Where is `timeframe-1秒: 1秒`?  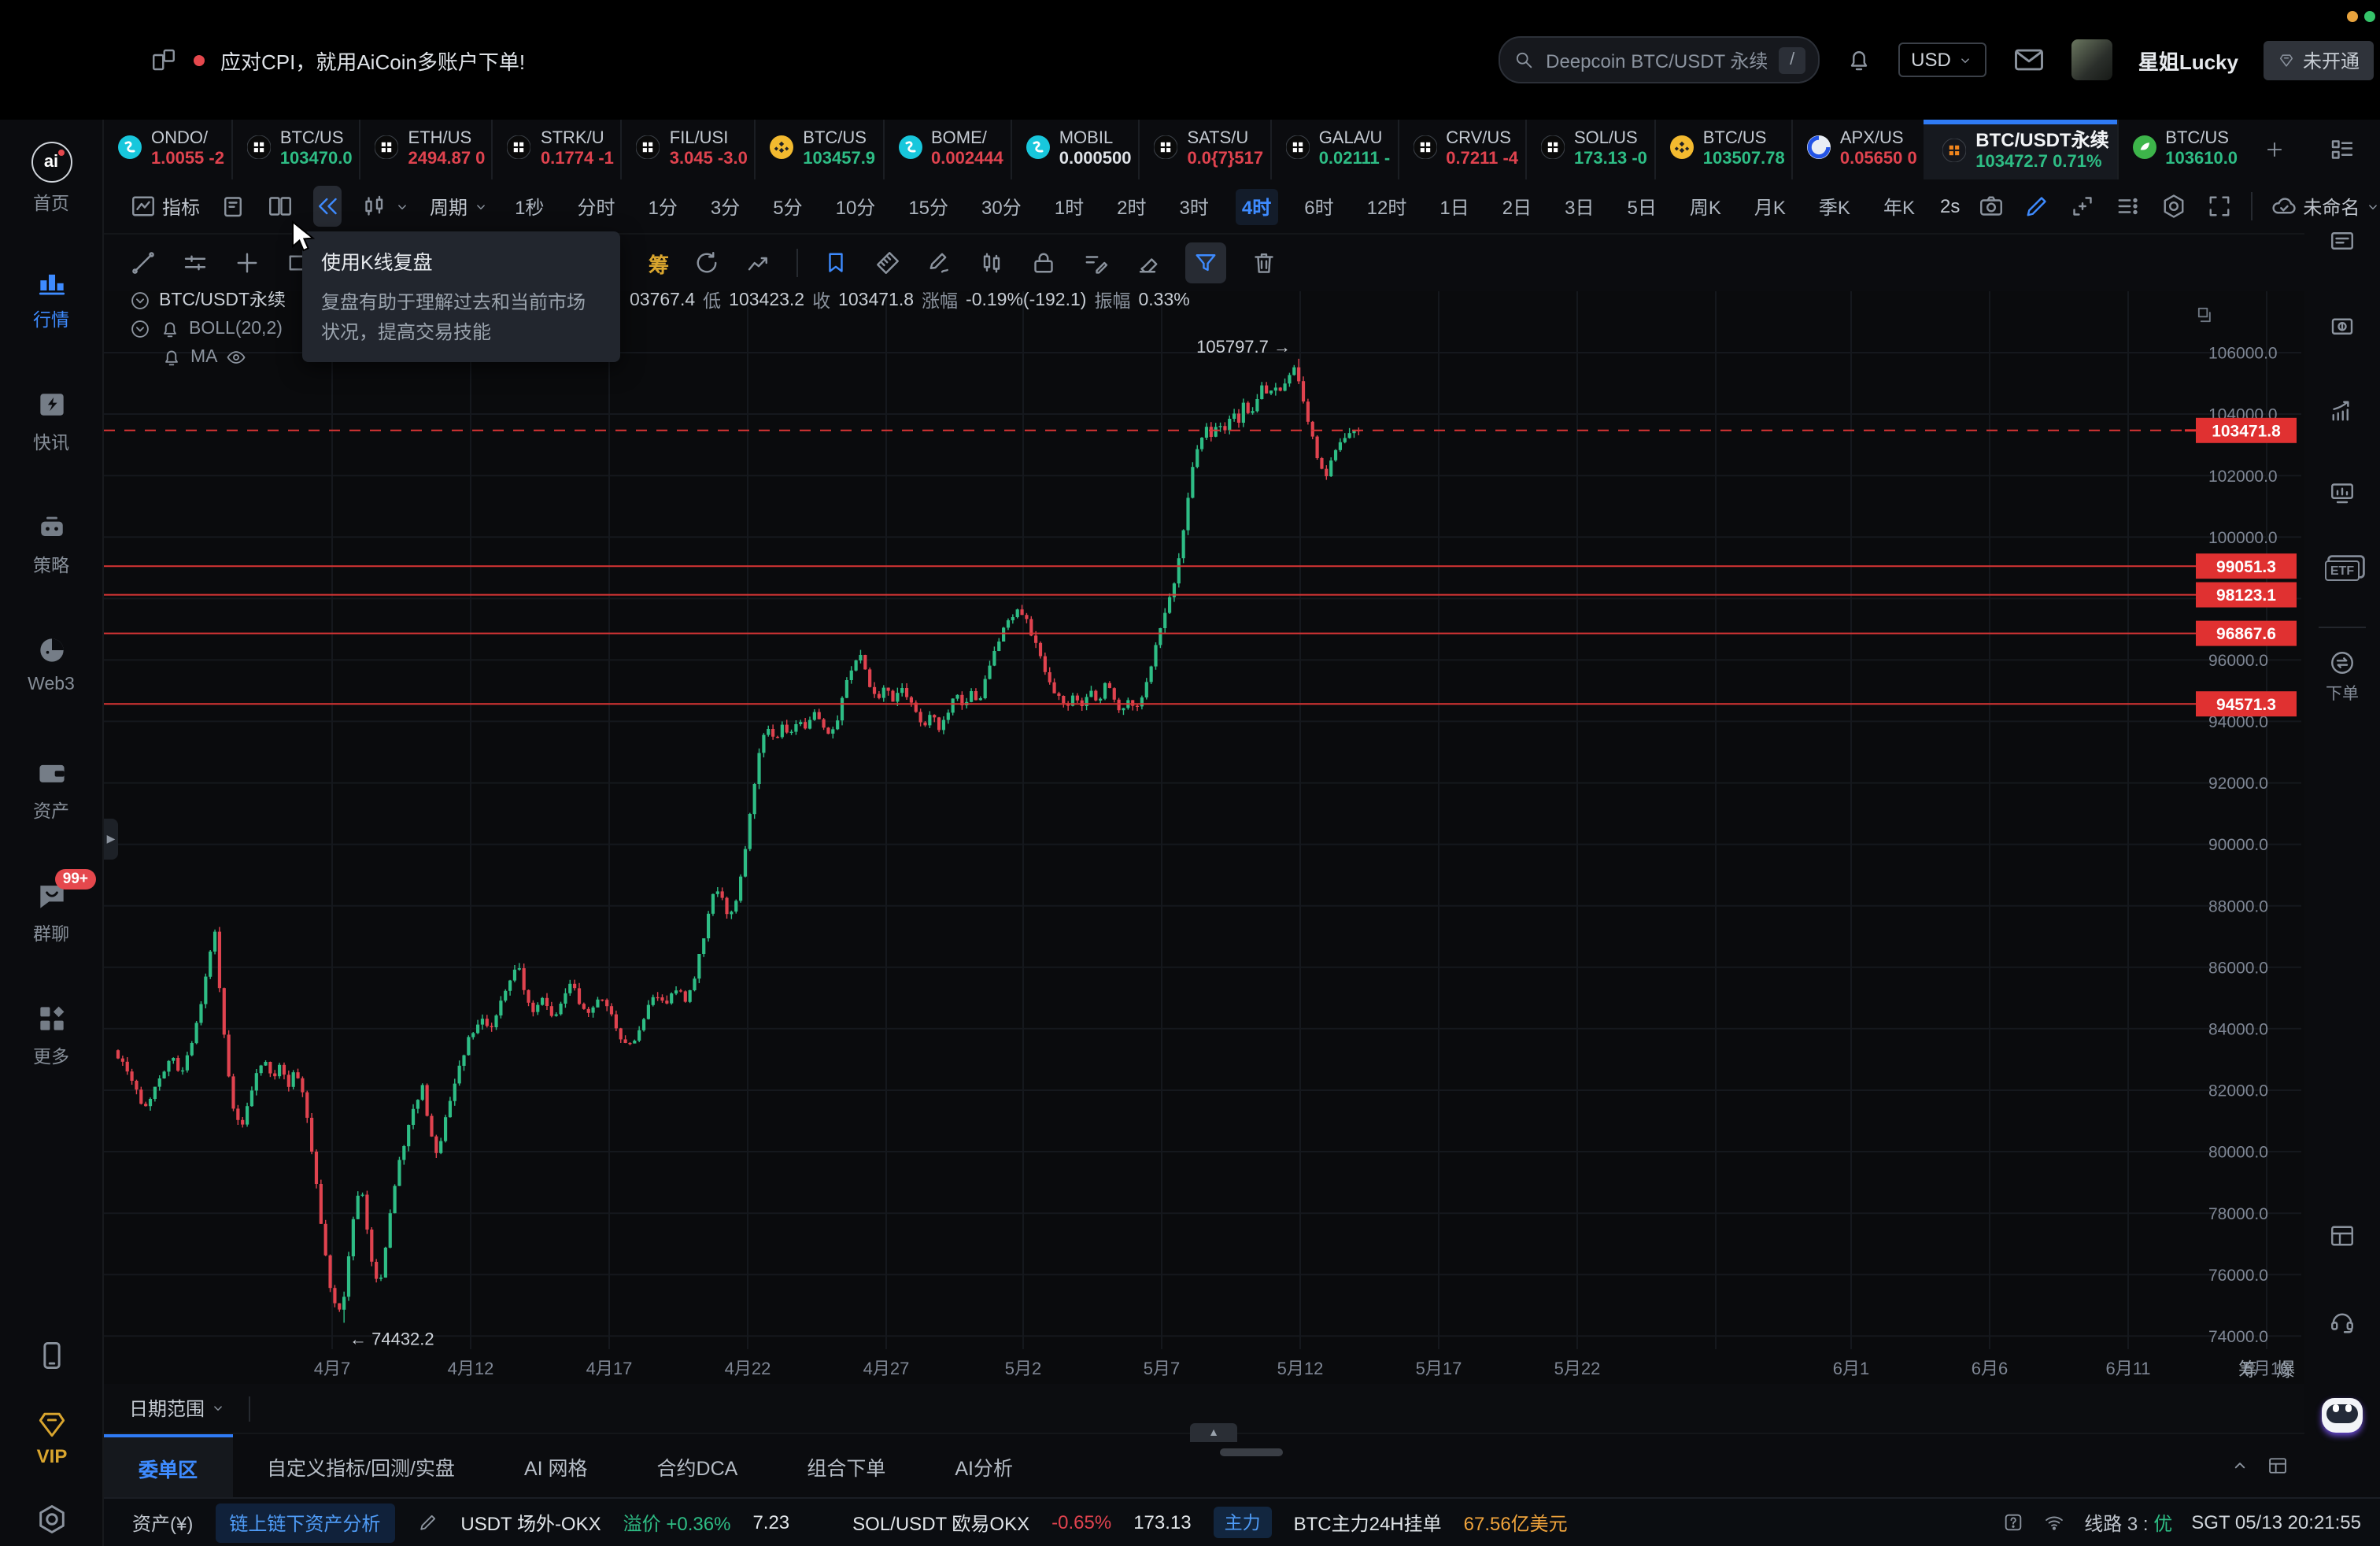 timeframe-1秒: 1秒 is located at coordinates (530, 207).